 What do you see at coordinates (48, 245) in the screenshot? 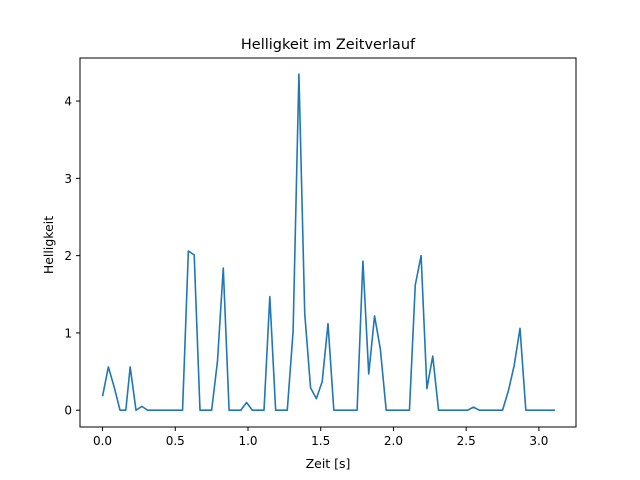
I see `y-axis-label: Helligkeit` at bounding box center [48, 245].